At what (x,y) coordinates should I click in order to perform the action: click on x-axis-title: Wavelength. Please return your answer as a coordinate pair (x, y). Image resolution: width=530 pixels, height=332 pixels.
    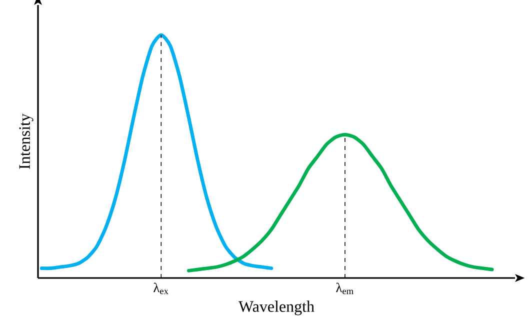
    Looking at the image, I should click on (276, 308).